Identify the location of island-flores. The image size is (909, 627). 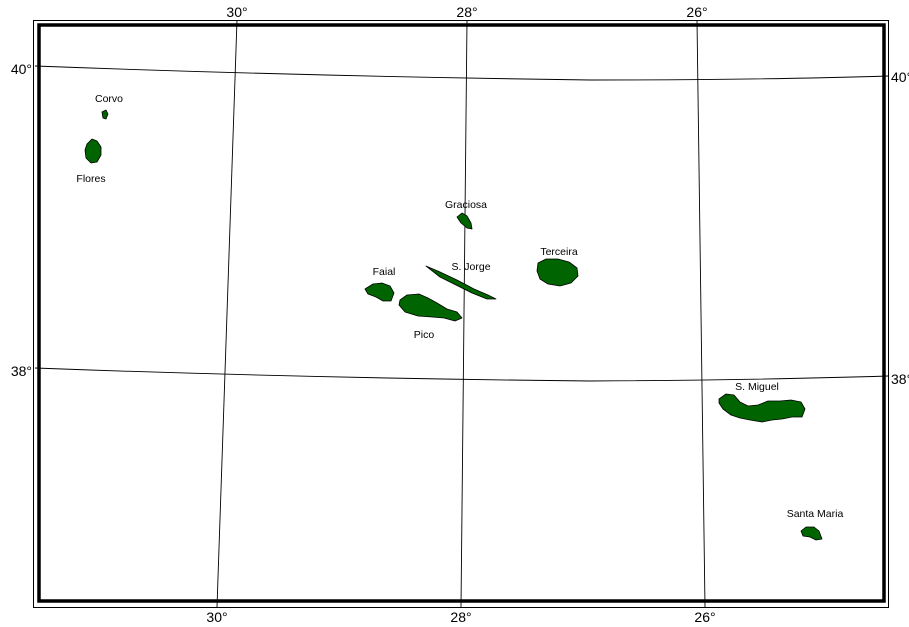
(93, 151).